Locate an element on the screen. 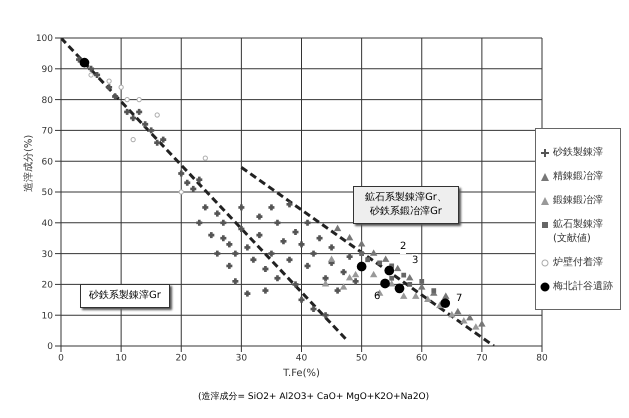 The width and height of the screenshot is (629, 418). legend-label: 精錬鍛冶滓 is located at coordinates (578, 176).